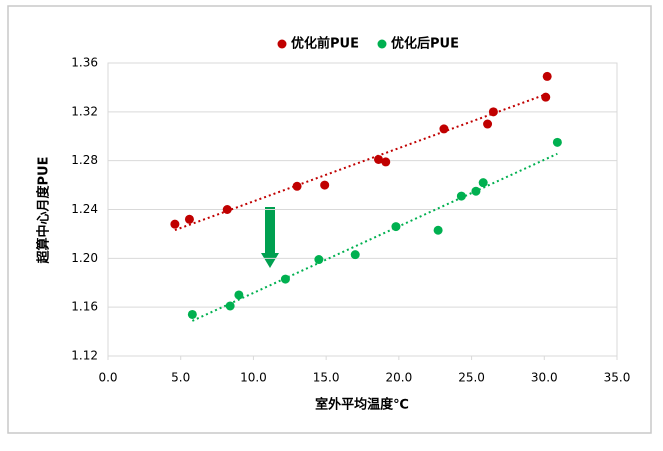 The width and height of the screenshot is (663, 451). What do you see at coordinates (326, 378) in the screenshot?
I see `x-tick-label: 15.0` at bounding box center [326, 378].